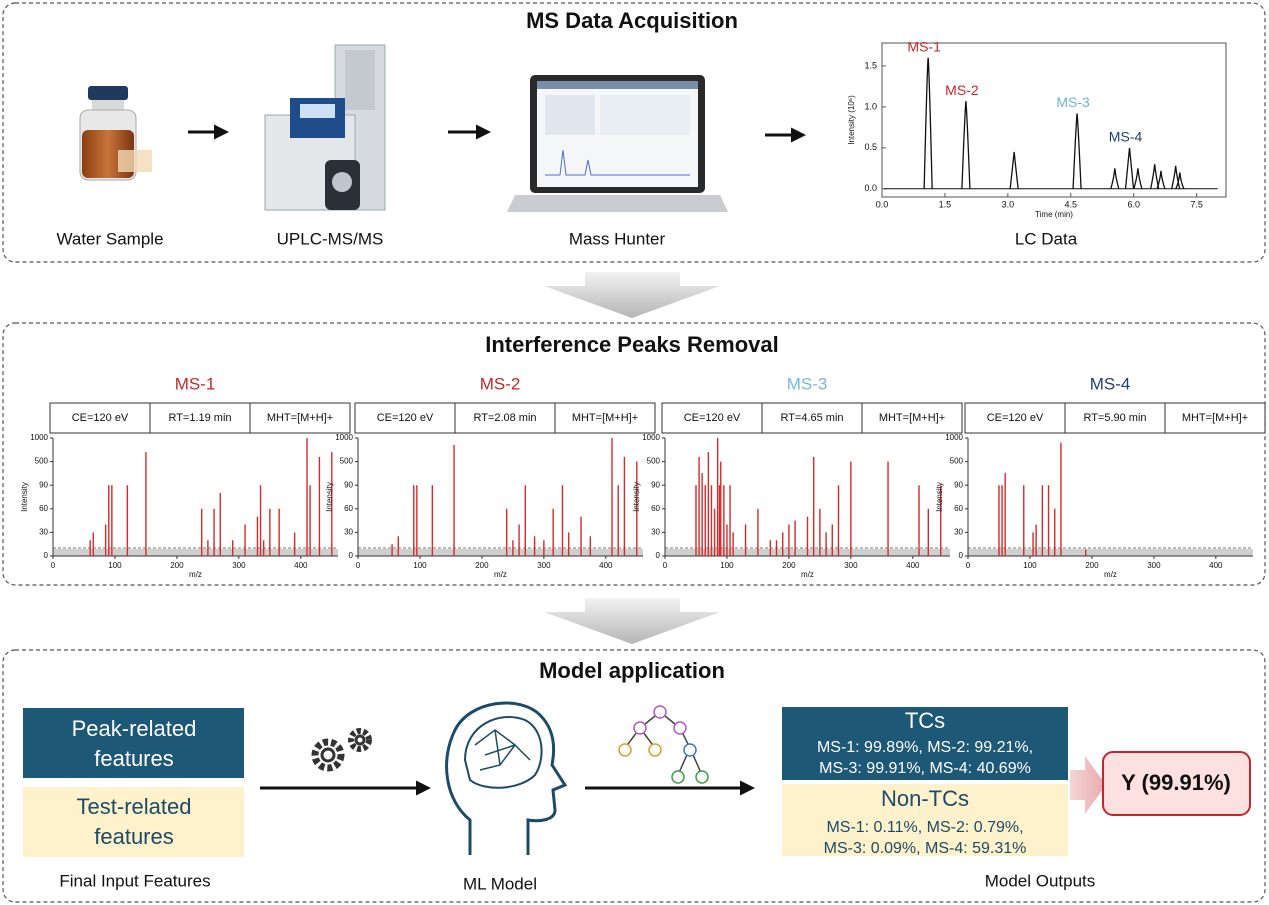  I want to click on result-box, so click(1176, 783).